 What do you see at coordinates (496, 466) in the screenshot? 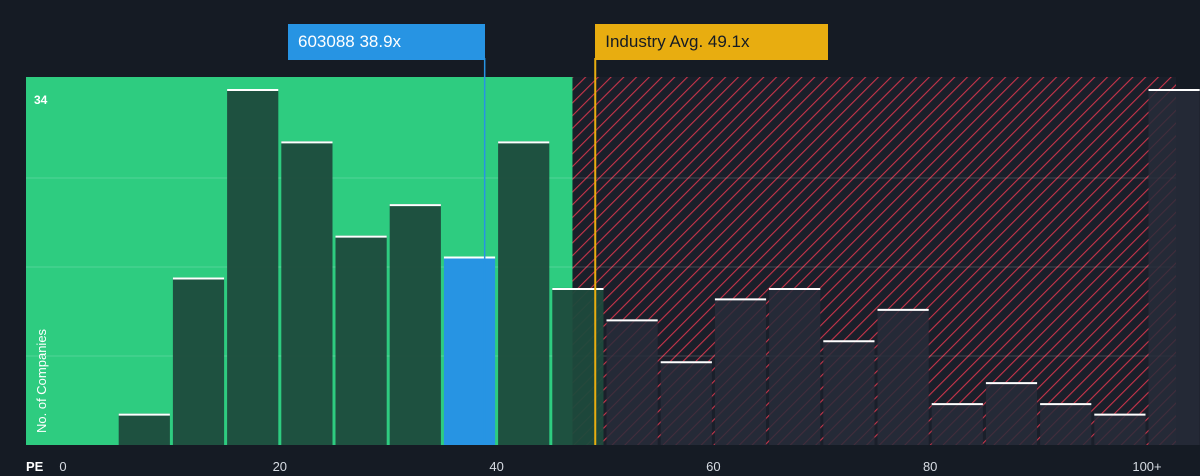
I see `x-tick-label: 40` at bounding box center [496, 466].